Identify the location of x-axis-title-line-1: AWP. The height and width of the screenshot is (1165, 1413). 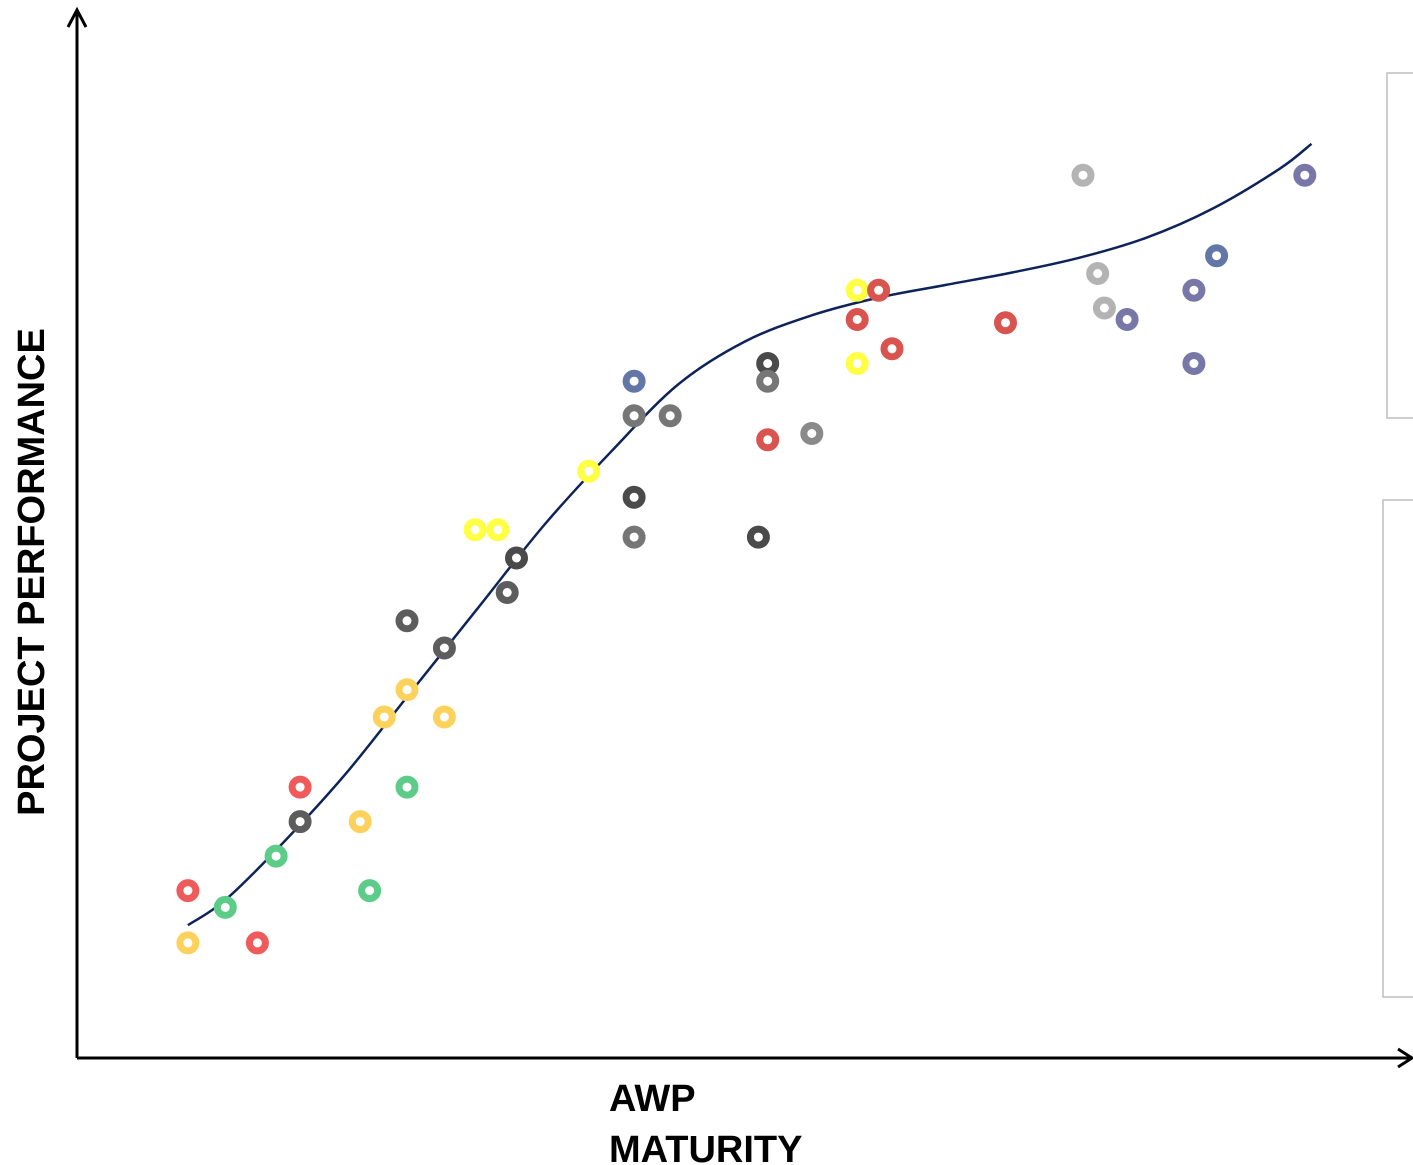
(652, 1099).